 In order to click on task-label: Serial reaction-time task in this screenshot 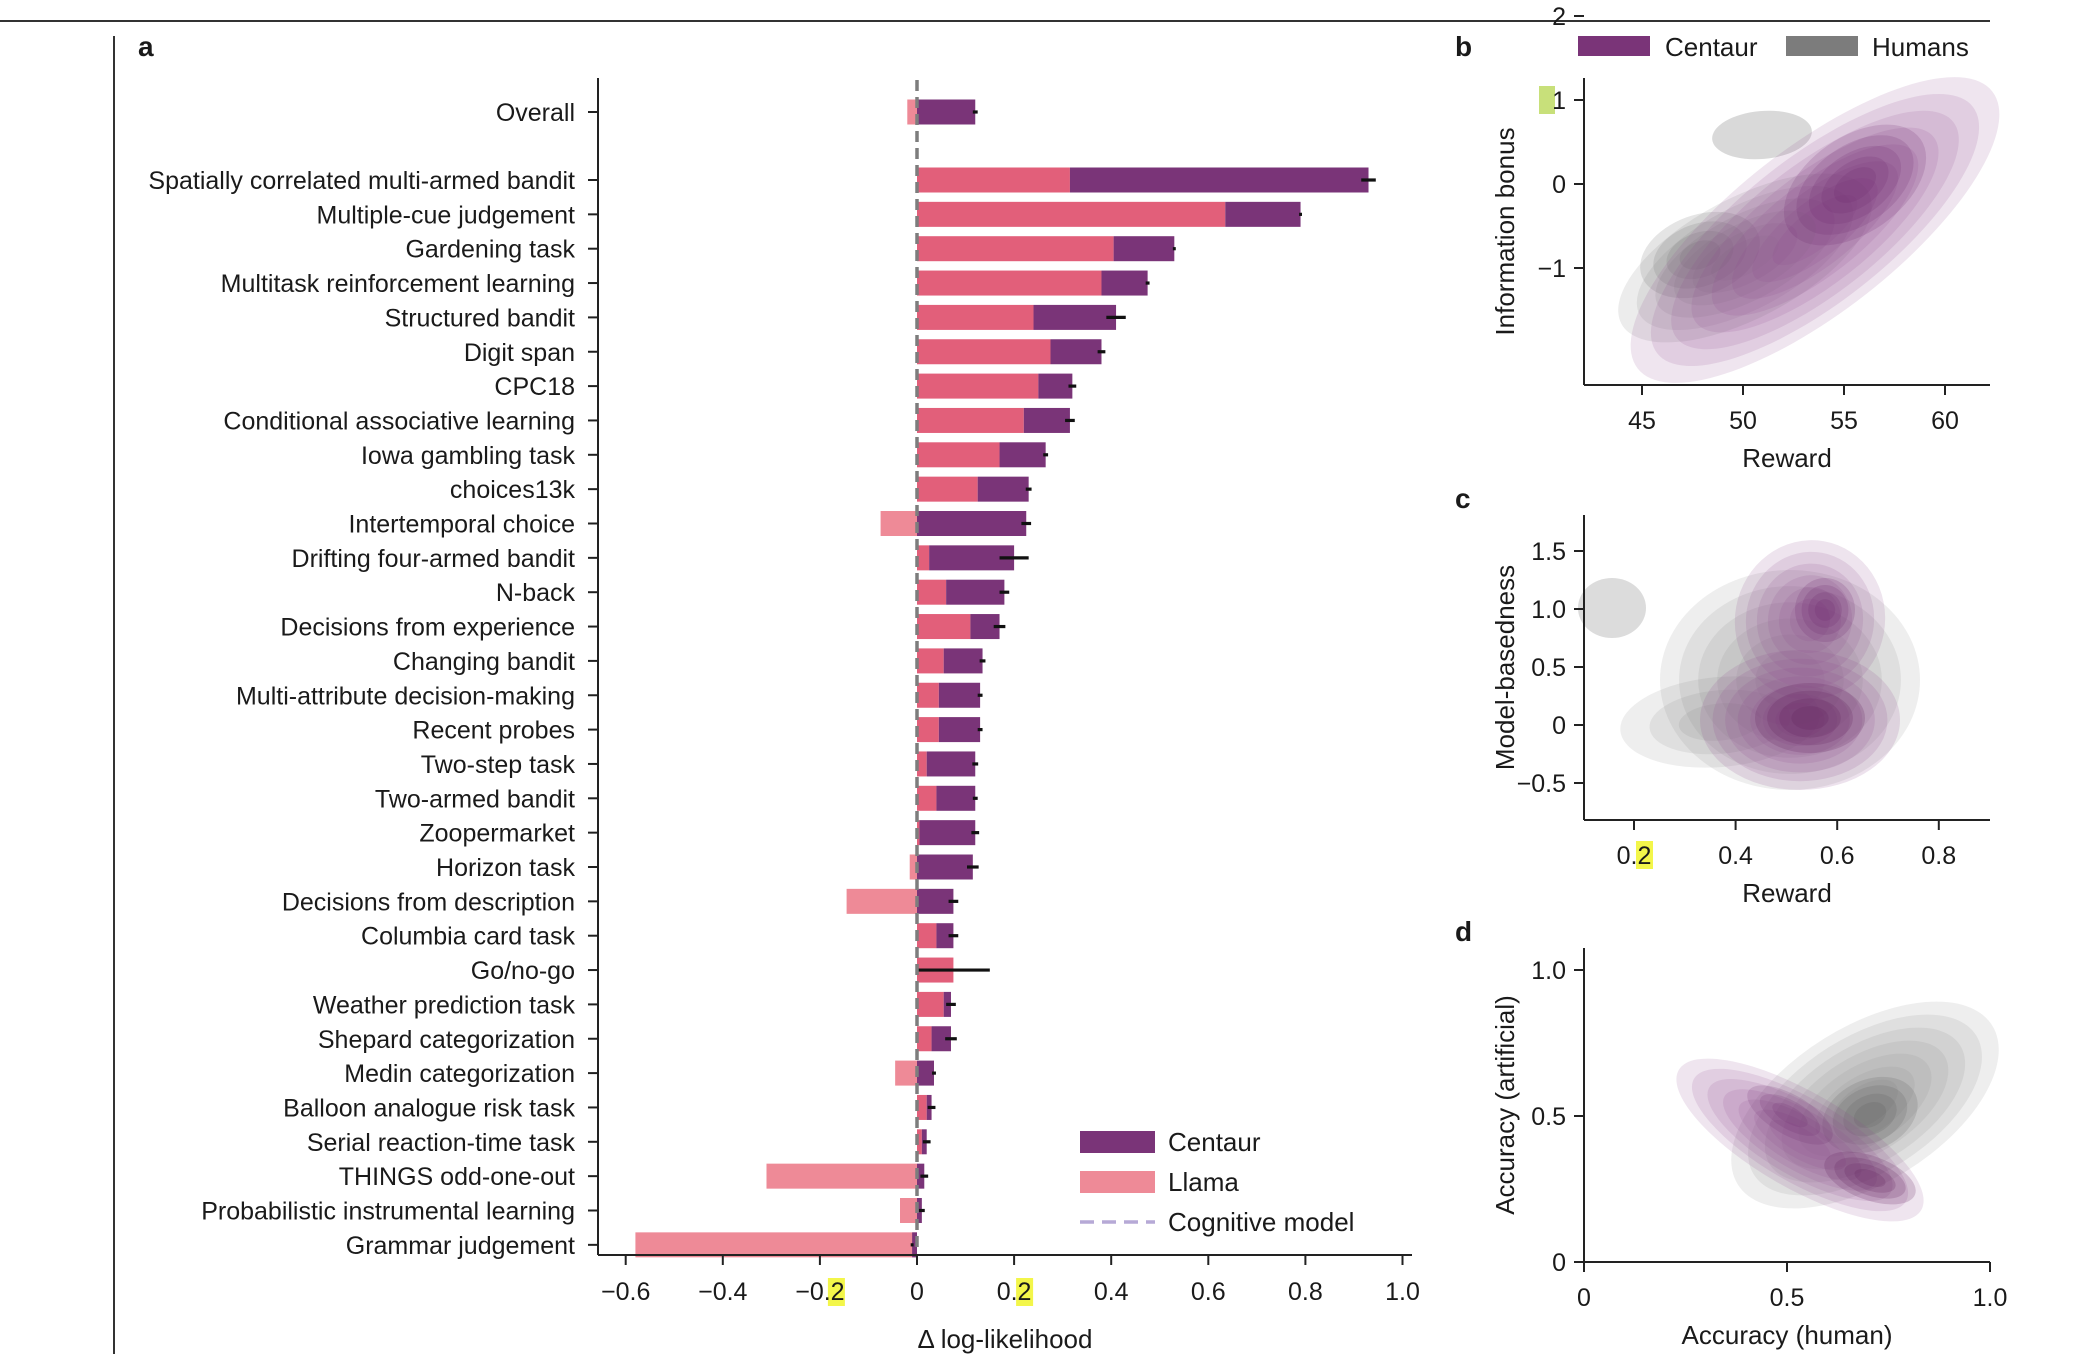, I will do `click(441, 1143)`.